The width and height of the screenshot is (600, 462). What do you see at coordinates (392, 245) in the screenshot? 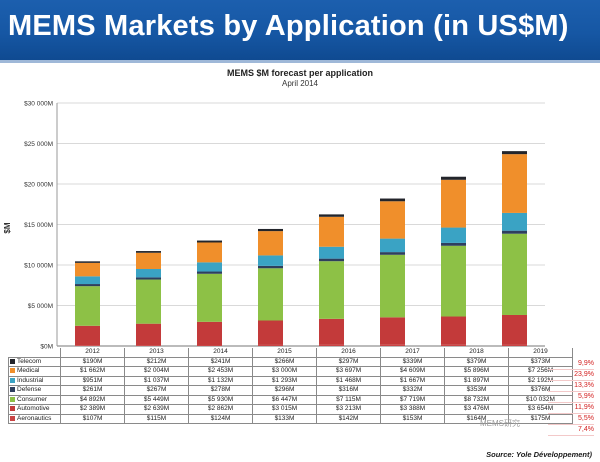
I see `bar-segment-industrial-2017` at bounding box center [392, 245].